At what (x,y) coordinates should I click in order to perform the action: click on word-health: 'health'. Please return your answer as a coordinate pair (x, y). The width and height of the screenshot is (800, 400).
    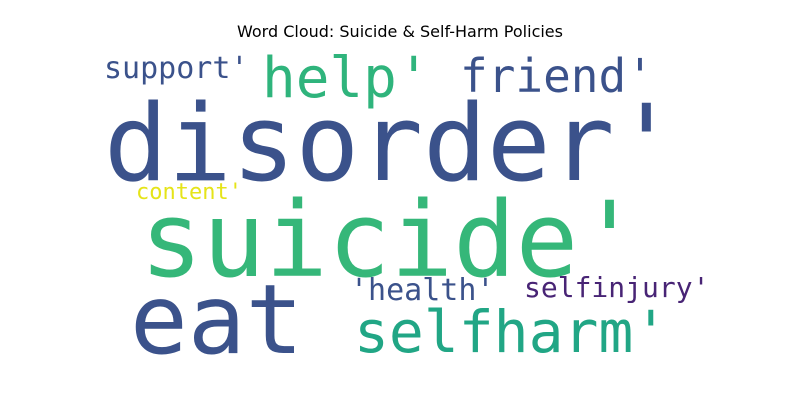
    Looking at the image, I should click on (422, 290).